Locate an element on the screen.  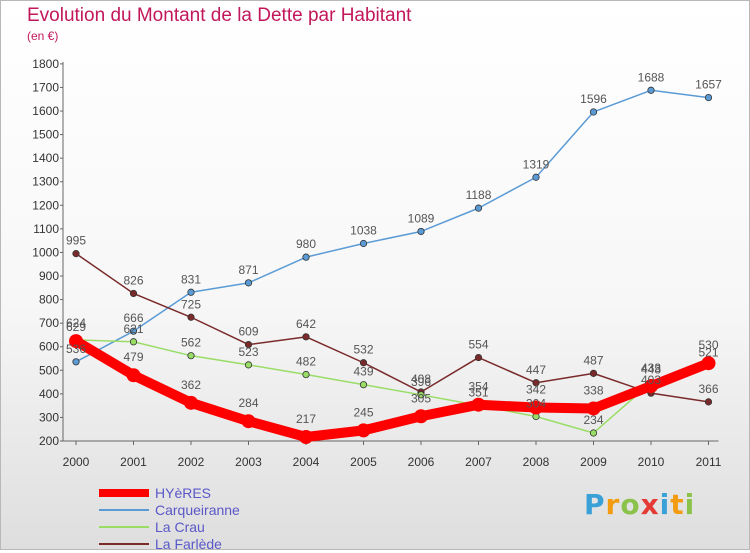
data-label: 532 is located at coordinates (363, 350).